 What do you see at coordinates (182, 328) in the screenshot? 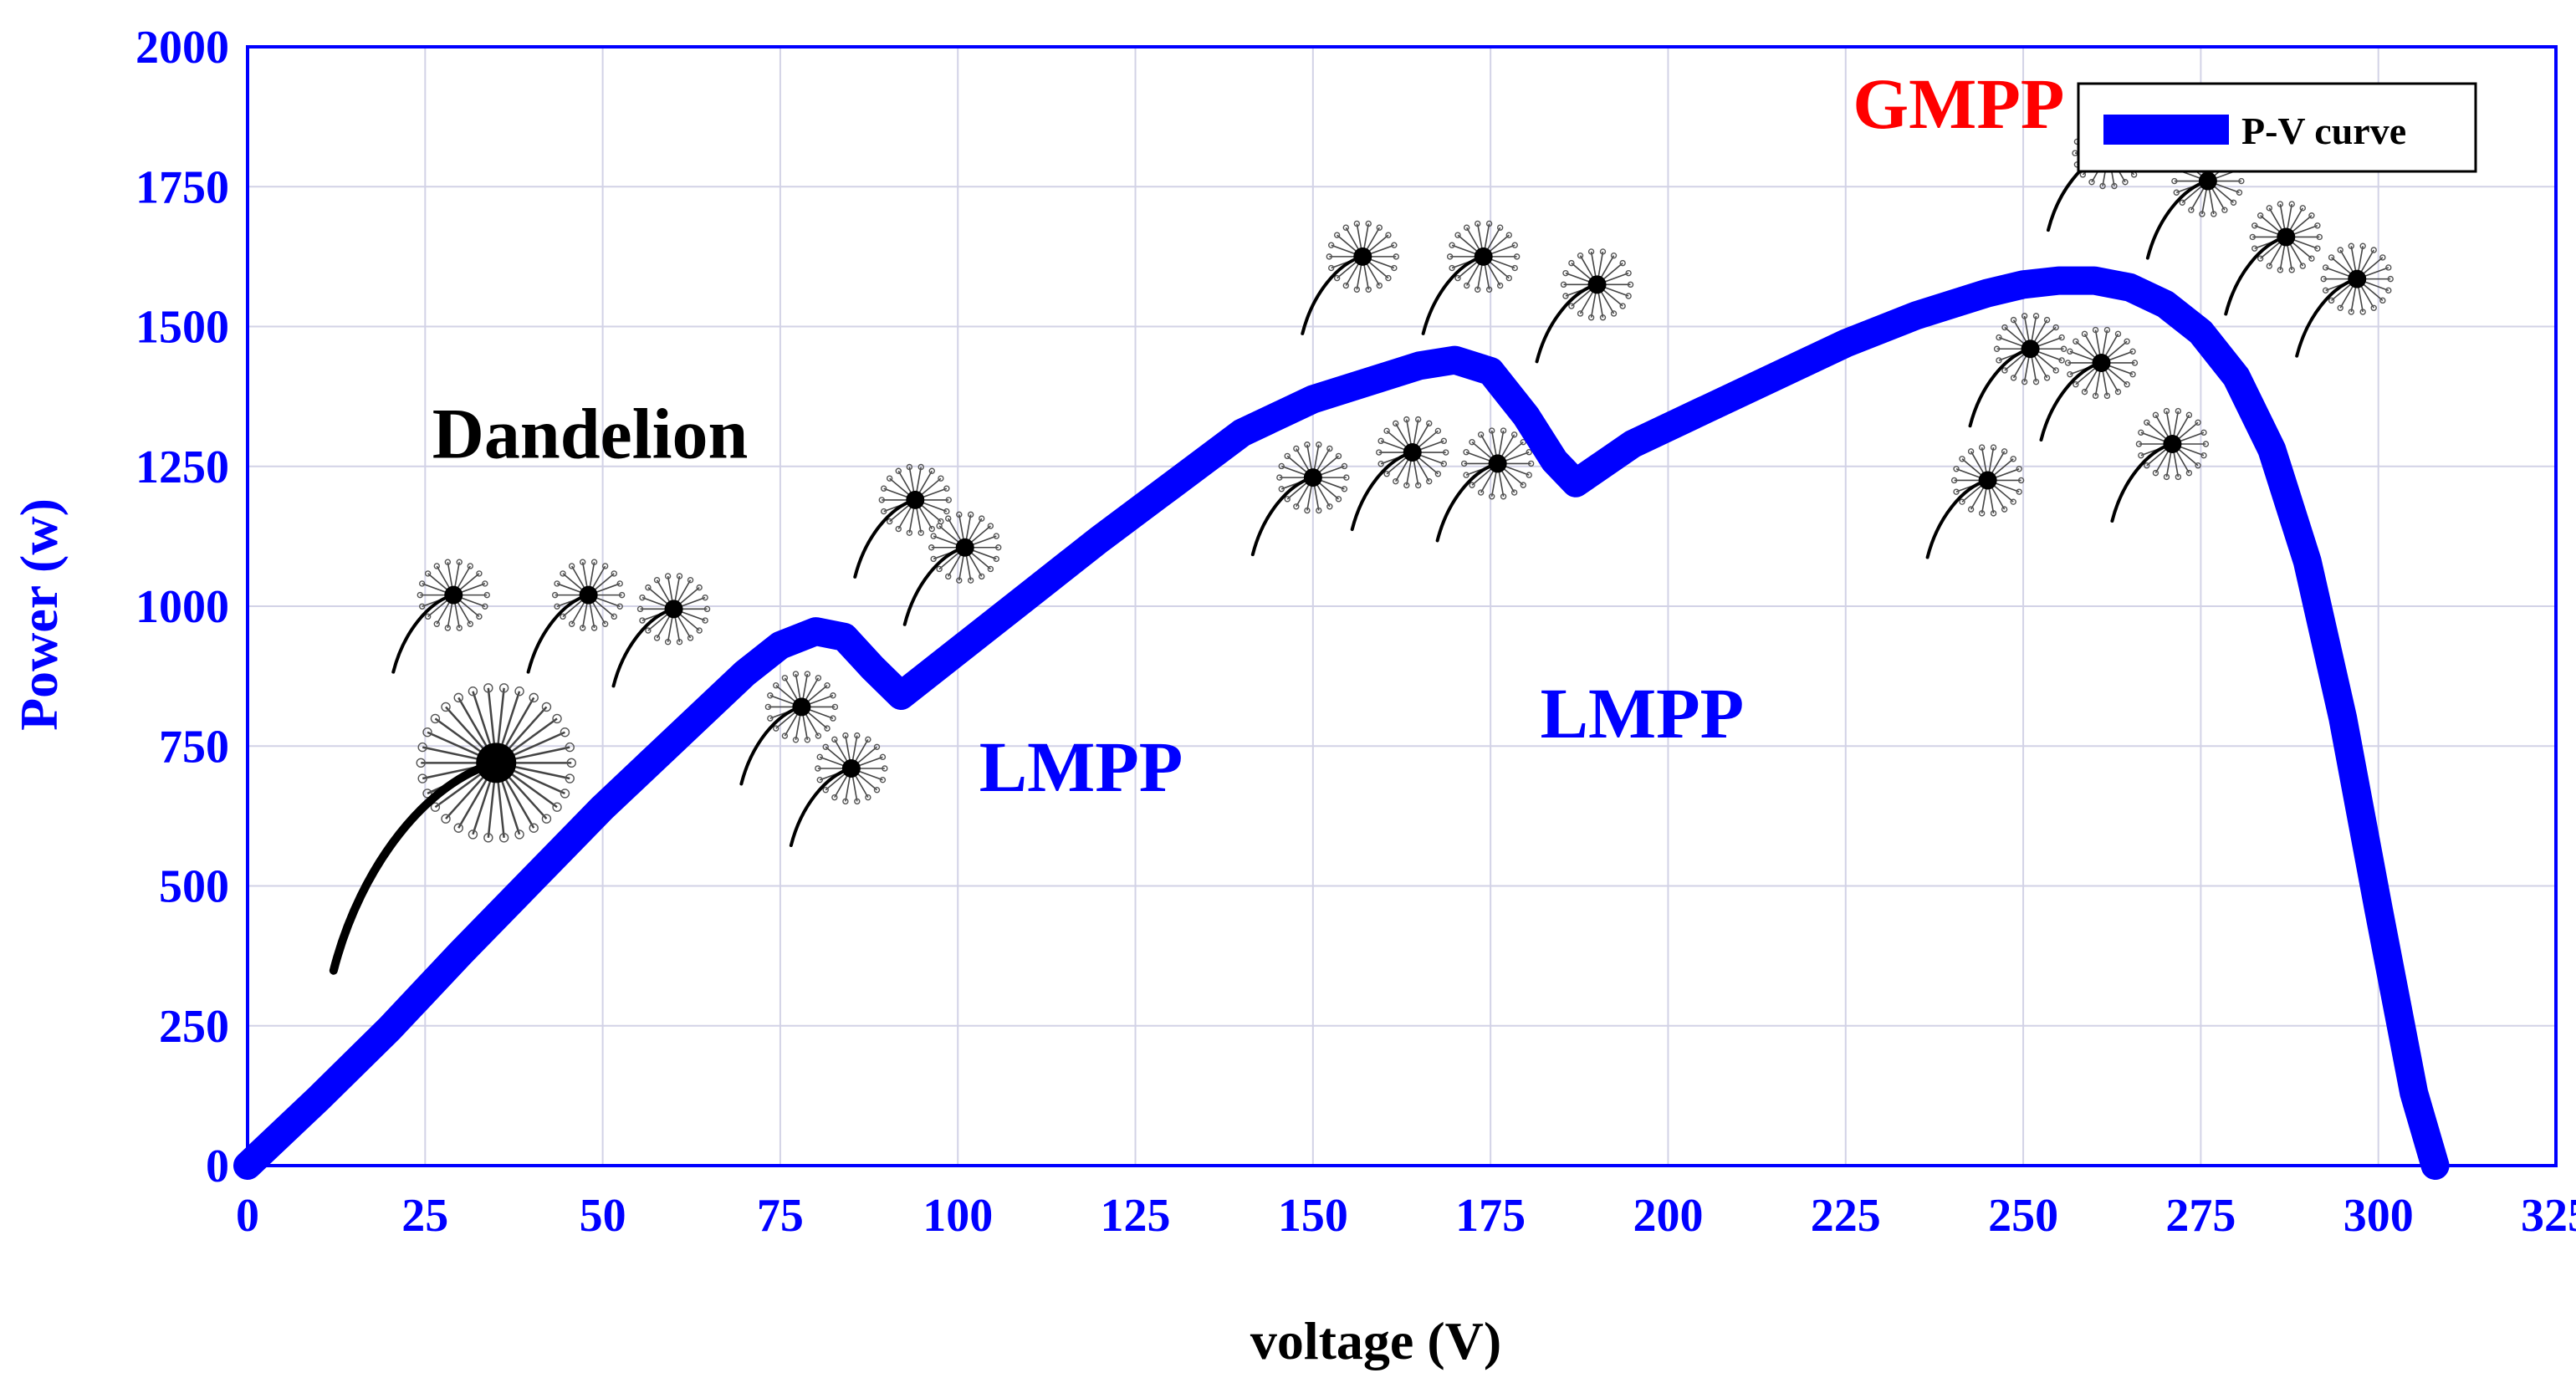
I see `y-tick-label: 1500` at bounding box center [182, 328].